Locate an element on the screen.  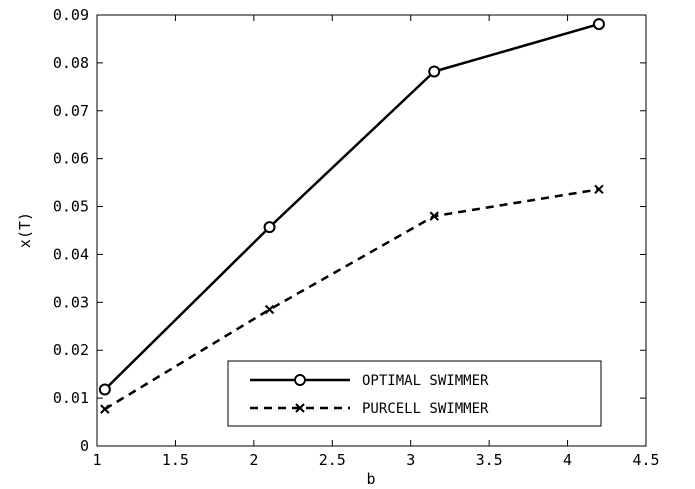
x-axis-label: b is located at coordinates (370, 479).